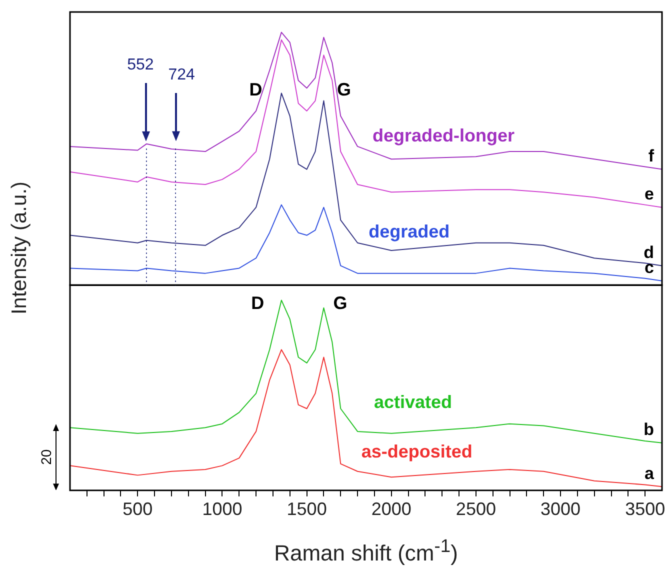 The image size is (670, 570). Describe the element at coordinates (222, 509) in the screenshot. I see `x-tick-label: 1000` at that location.